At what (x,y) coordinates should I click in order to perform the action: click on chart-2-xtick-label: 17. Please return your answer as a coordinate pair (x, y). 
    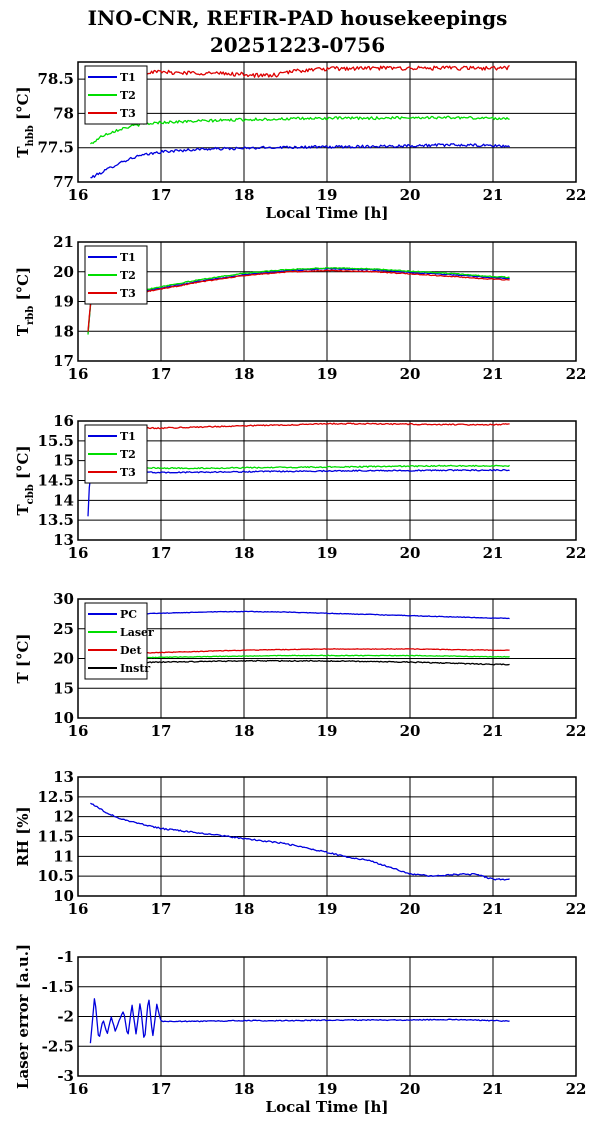
    Looking at the image, I should click on (161, 374).